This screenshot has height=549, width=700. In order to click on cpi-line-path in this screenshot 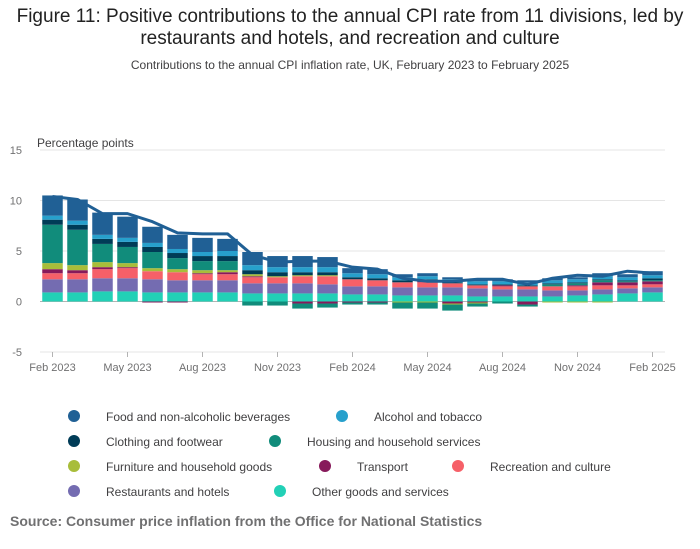, I will do `click(352, 240)`.